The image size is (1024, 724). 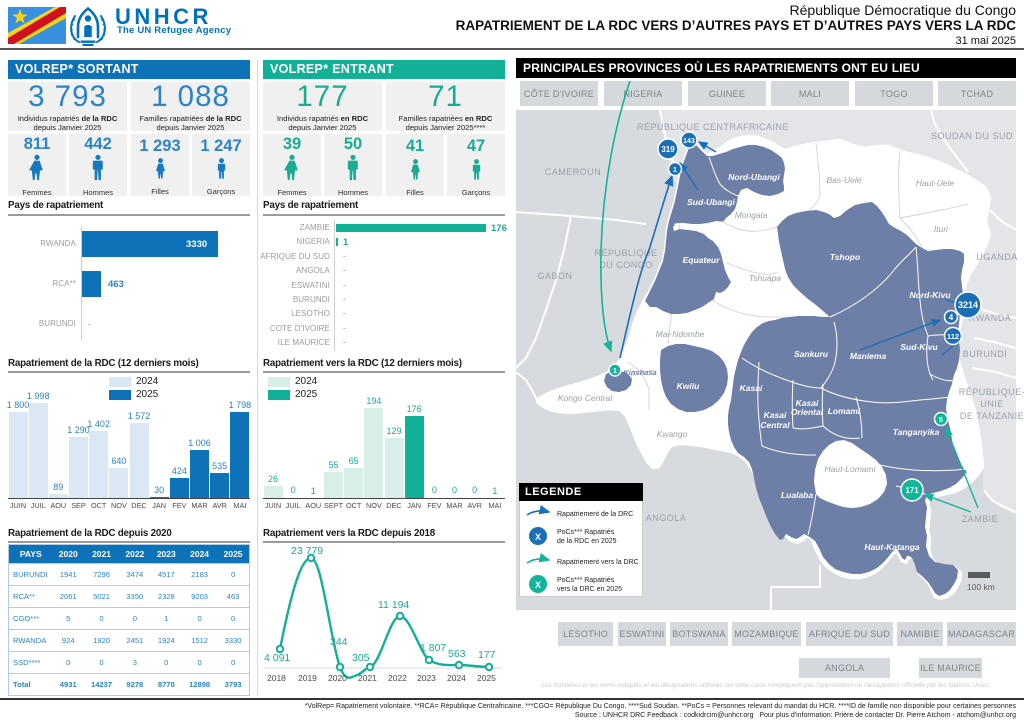 What do you see at coordinates (765, 278) in the screenshot?
I see `svg-text: Tshuapa` at bounding box center [765, 278].